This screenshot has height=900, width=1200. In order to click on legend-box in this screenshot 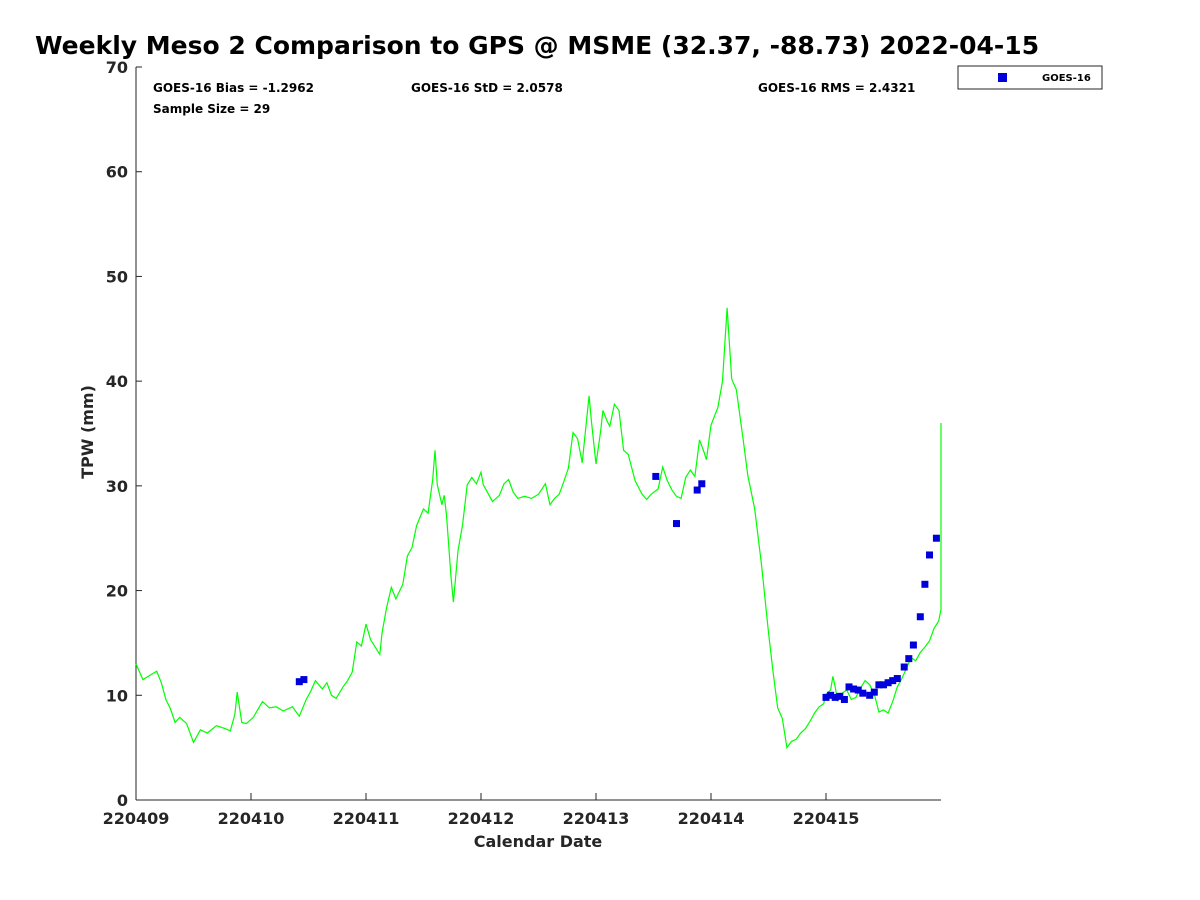, I will do `click(1030, 77)`.